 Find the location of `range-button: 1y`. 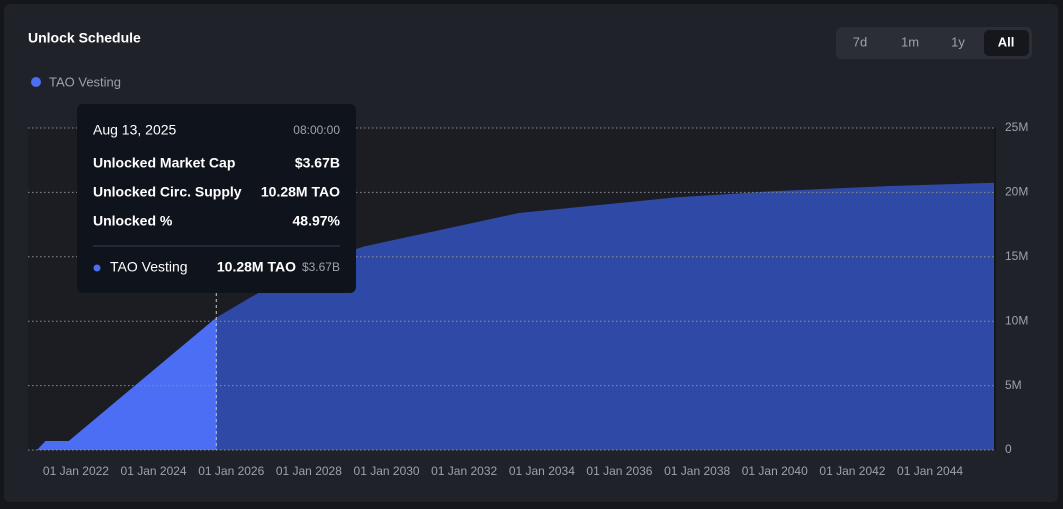

range-button: 1y is located at coordinates (958, 41).